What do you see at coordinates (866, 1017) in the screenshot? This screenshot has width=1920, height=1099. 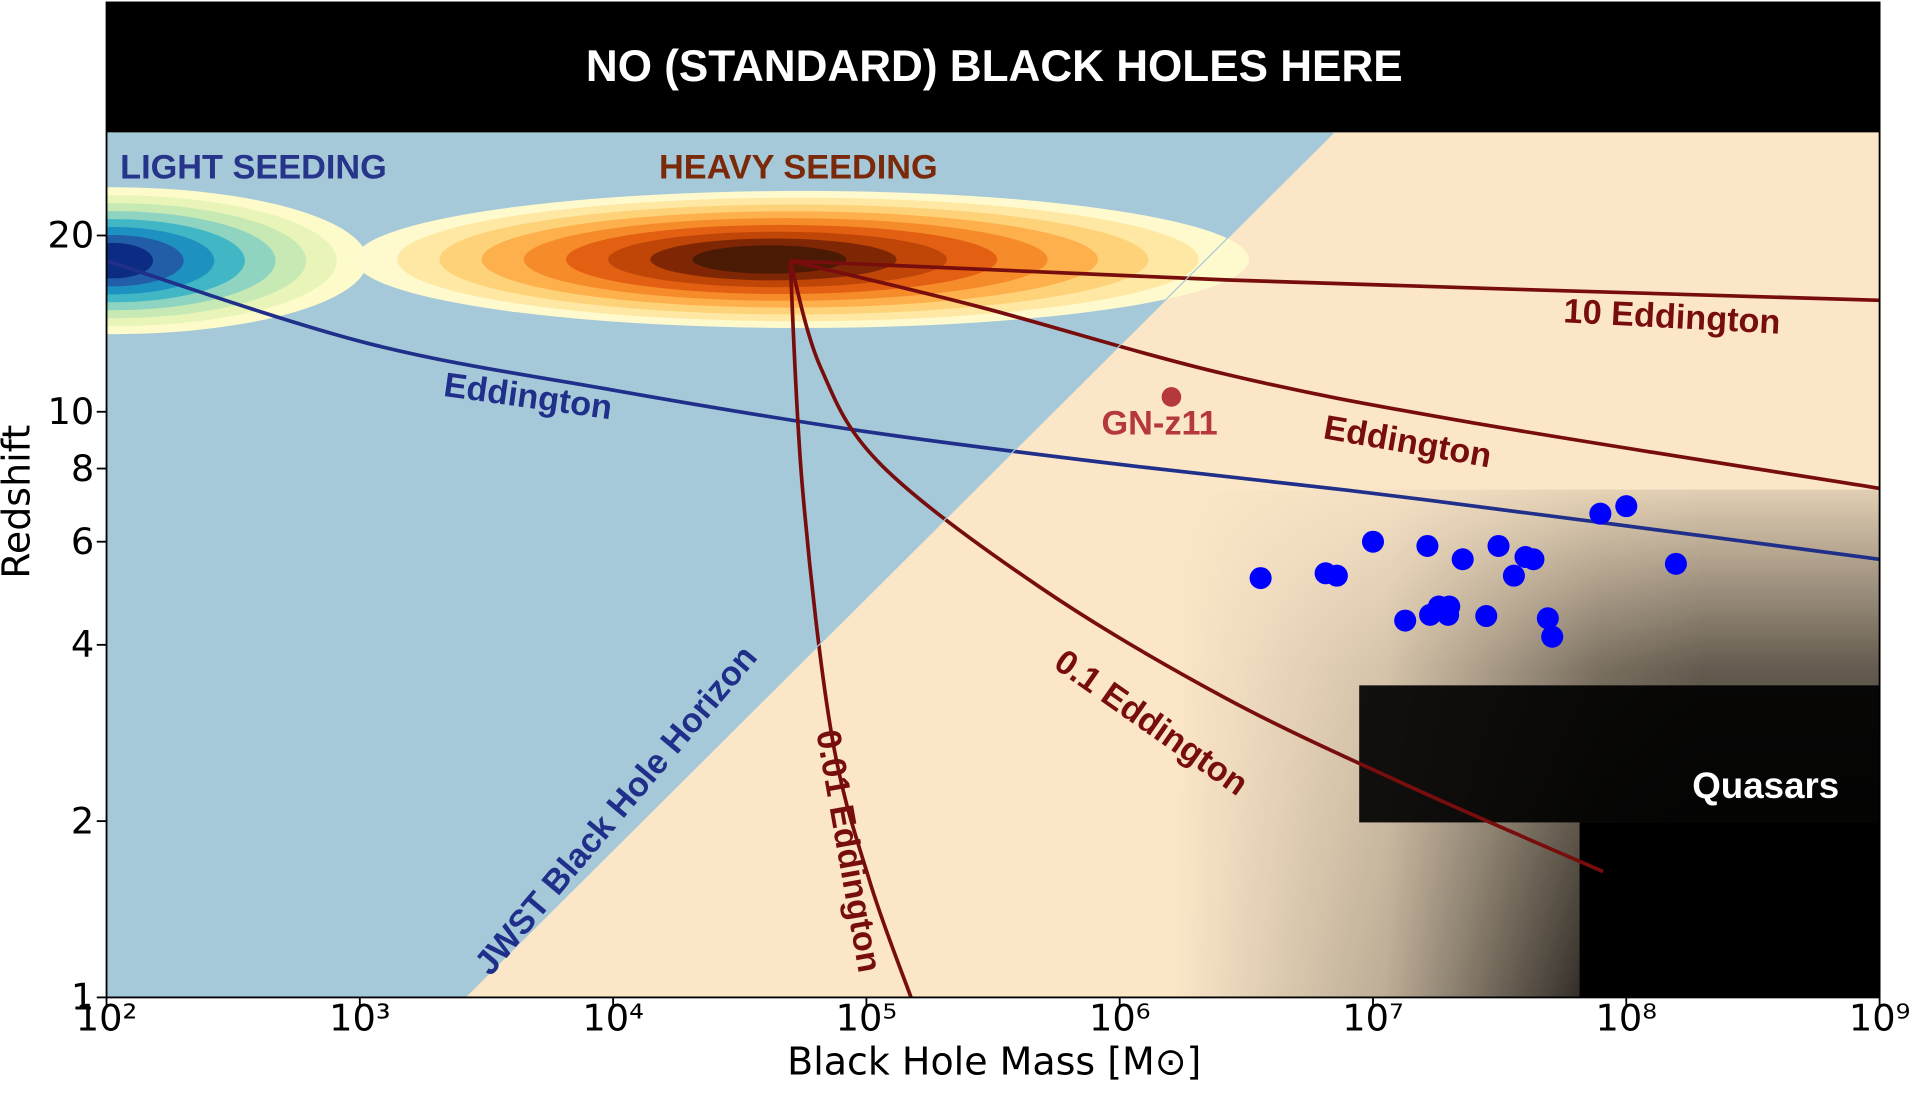 I see `x-tick-label: 10⁵` at bounding box center [866, 1017].